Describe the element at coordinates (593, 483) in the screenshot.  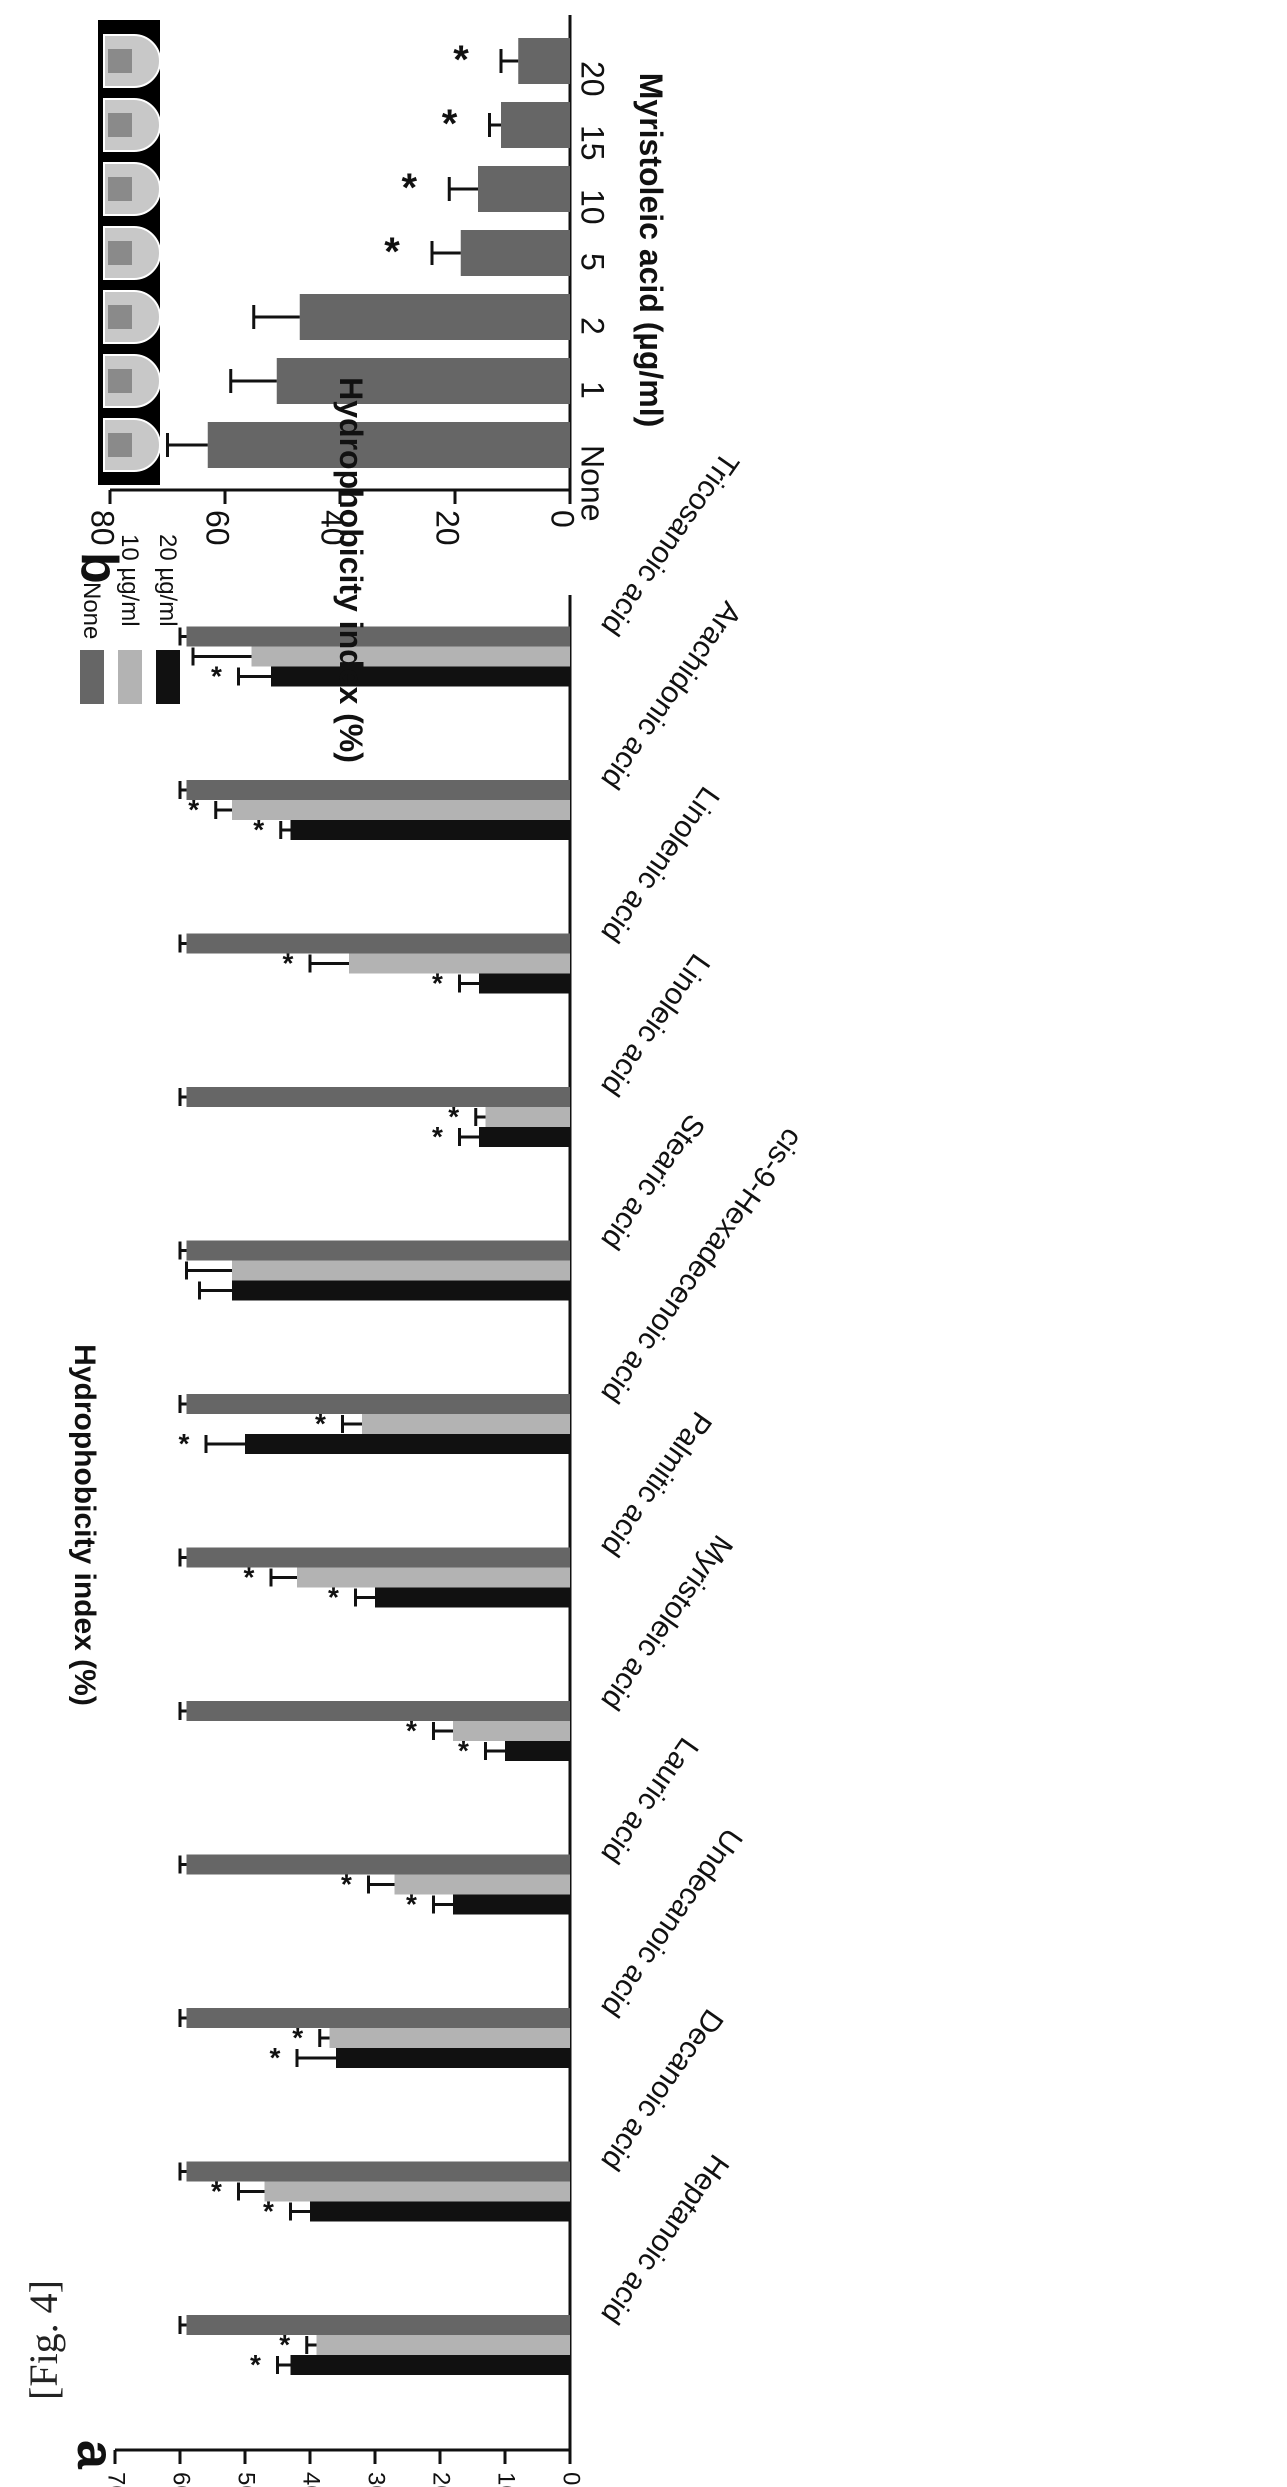
I see `b-category-label: None` at that location.